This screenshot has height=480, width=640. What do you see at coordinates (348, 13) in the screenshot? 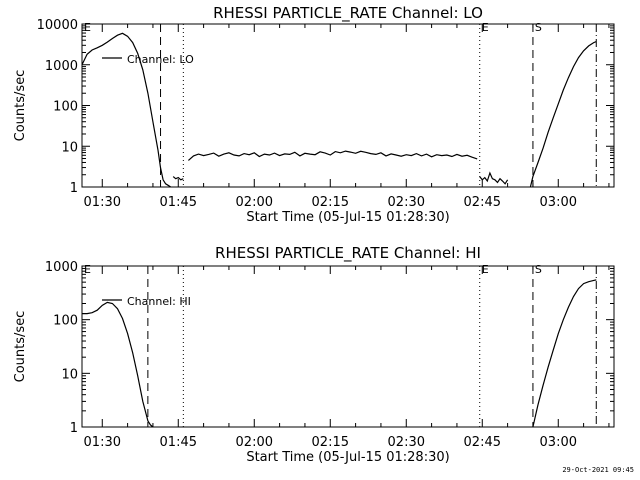
I see `chart-title: RHESSI PARTICLE_RATE Channel: LO` at bounding box center [348, 13].